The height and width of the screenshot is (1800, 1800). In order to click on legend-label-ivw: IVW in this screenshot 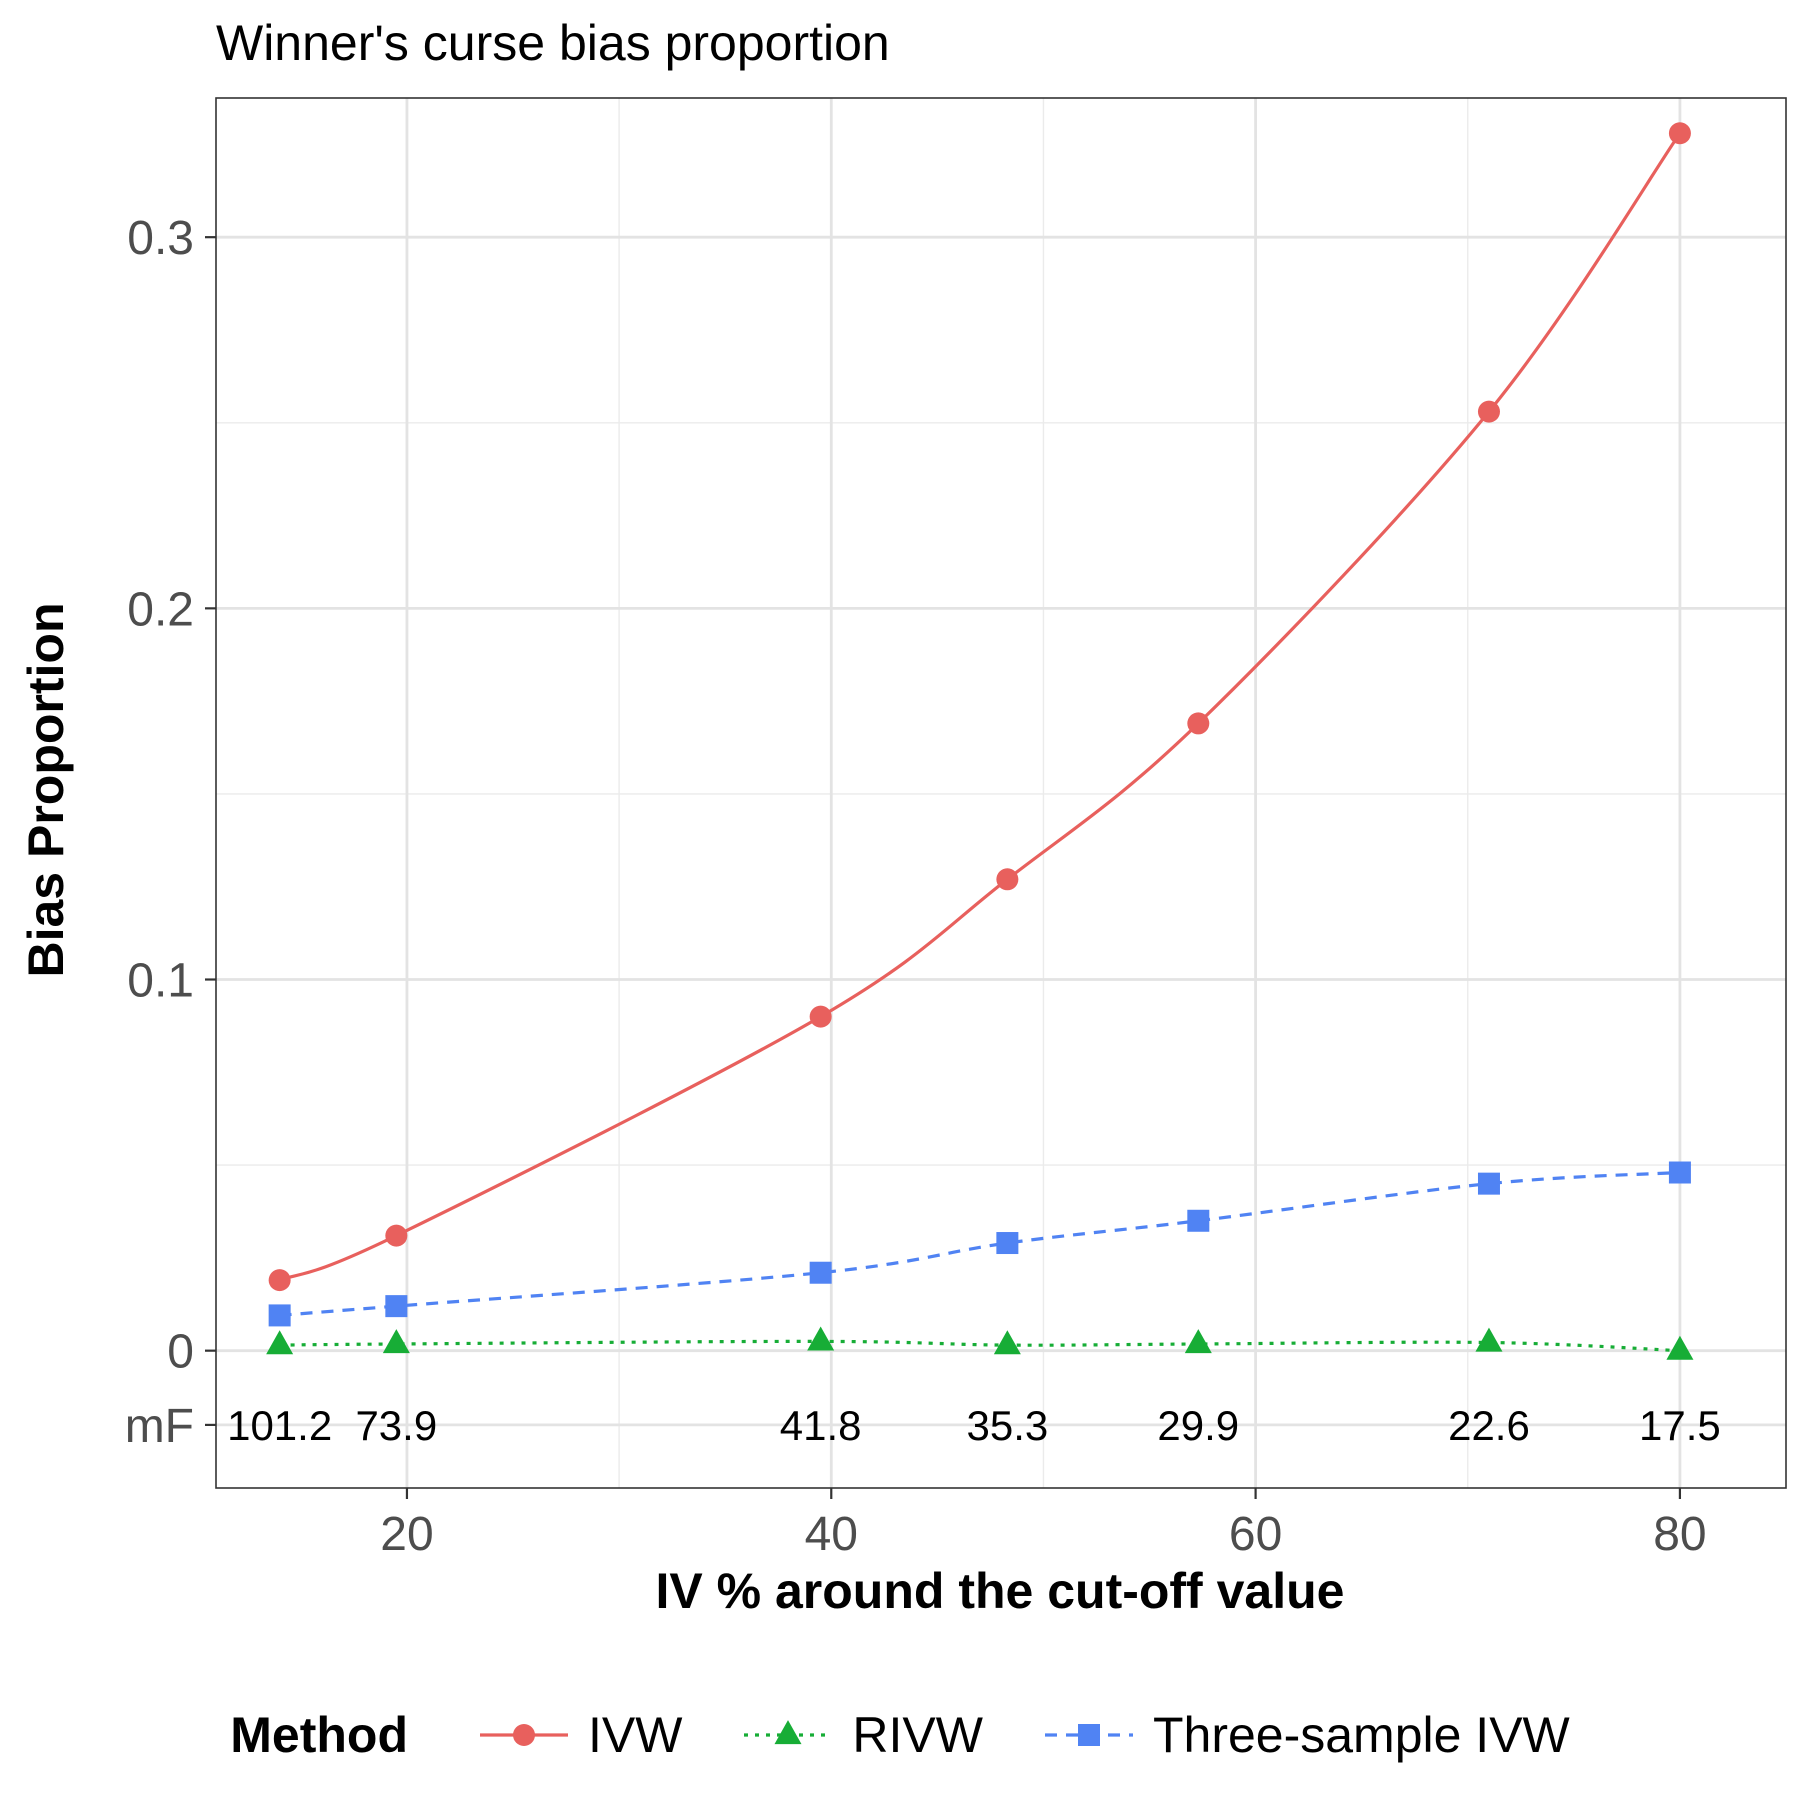, I will do `click(635, 1735)`.